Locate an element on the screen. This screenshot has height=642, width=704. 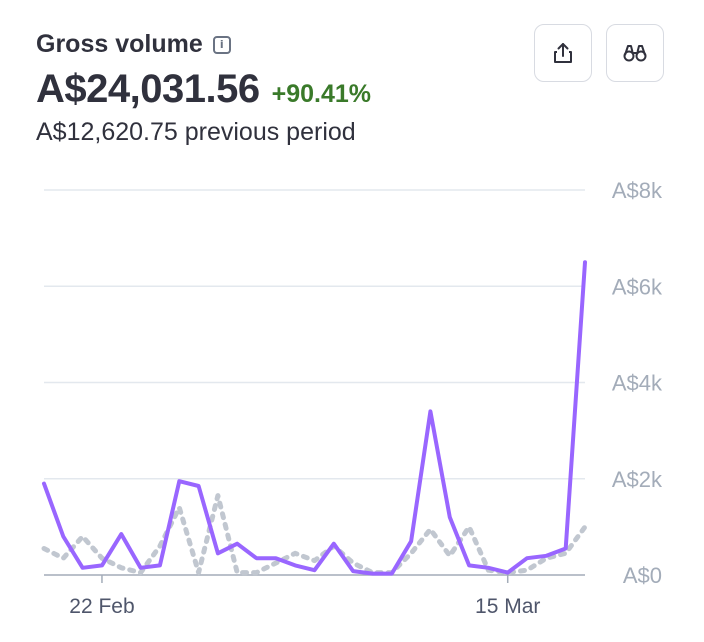
y-tick-label: A$0 is located at coordinates (642, 575).